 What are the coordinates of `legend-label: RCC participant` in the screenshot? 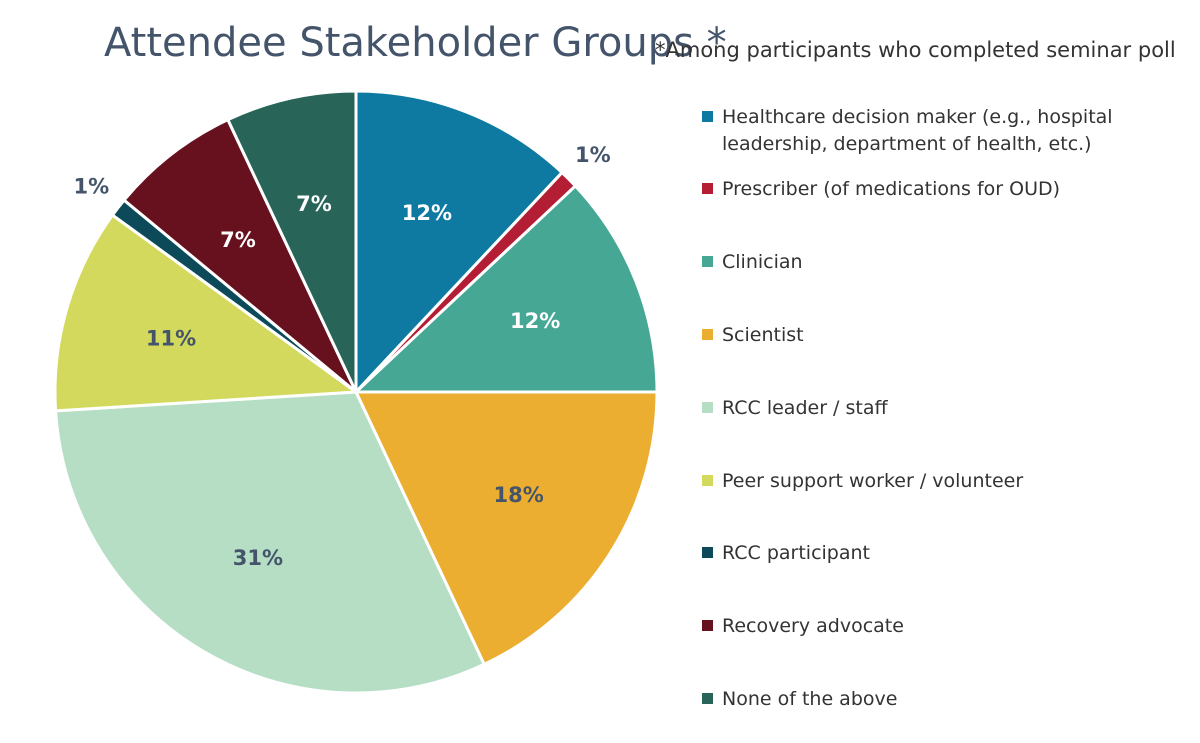 It's located at (796, 553).